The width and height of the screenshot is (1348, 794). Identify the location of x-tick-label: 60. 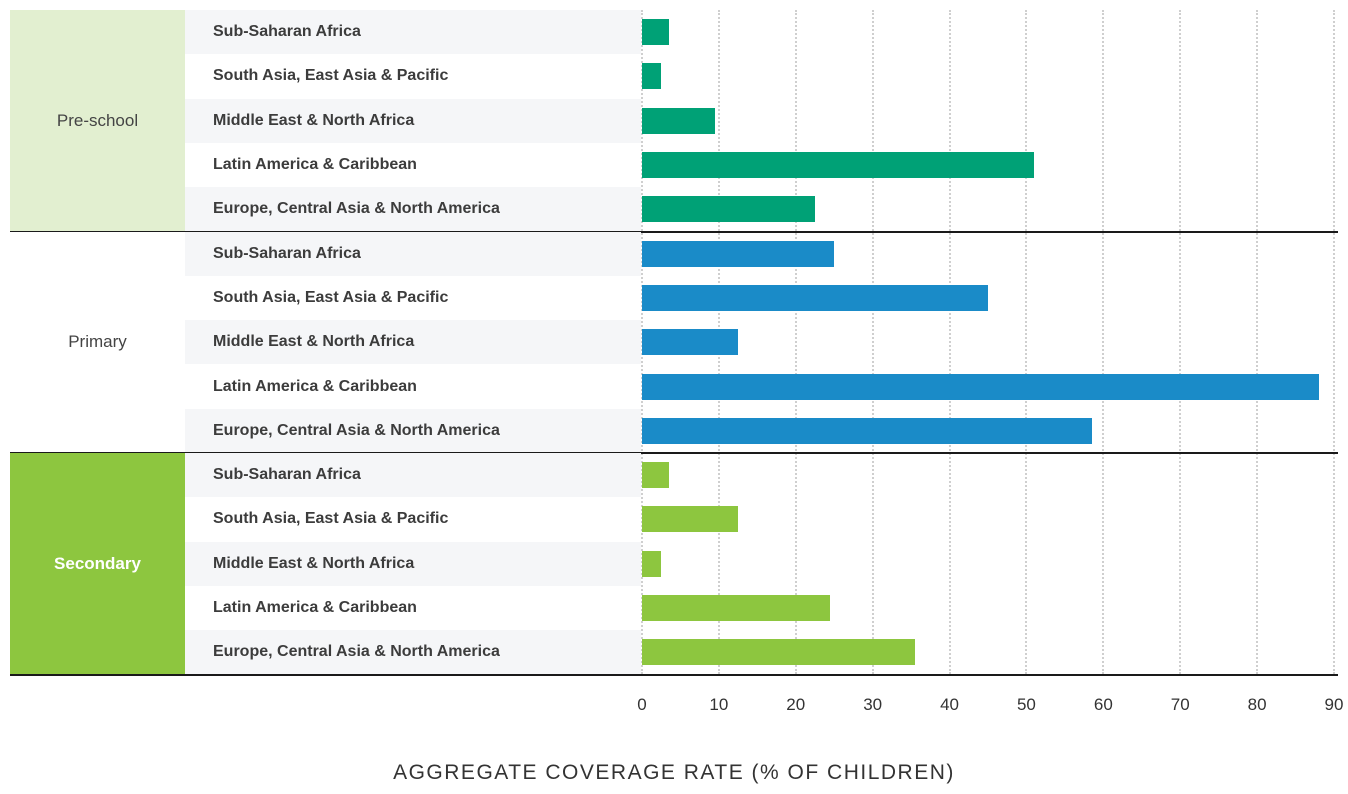
(1103, 704).